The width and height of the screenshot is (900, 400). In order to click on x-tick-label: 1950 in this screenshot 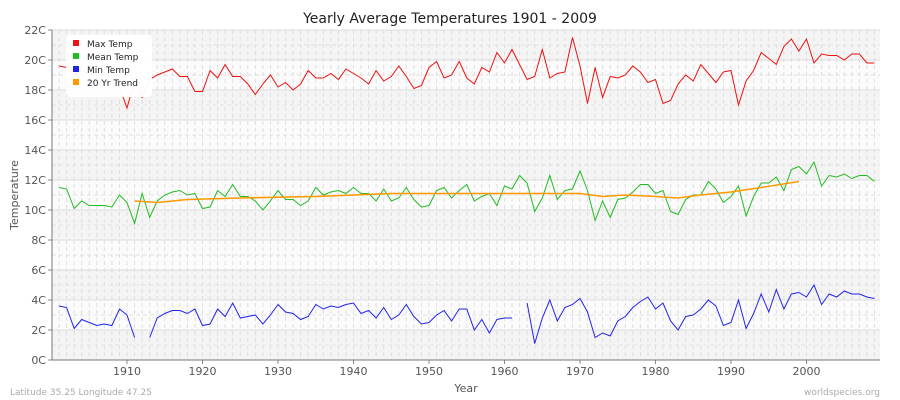, I will do `click(429, 371)`.